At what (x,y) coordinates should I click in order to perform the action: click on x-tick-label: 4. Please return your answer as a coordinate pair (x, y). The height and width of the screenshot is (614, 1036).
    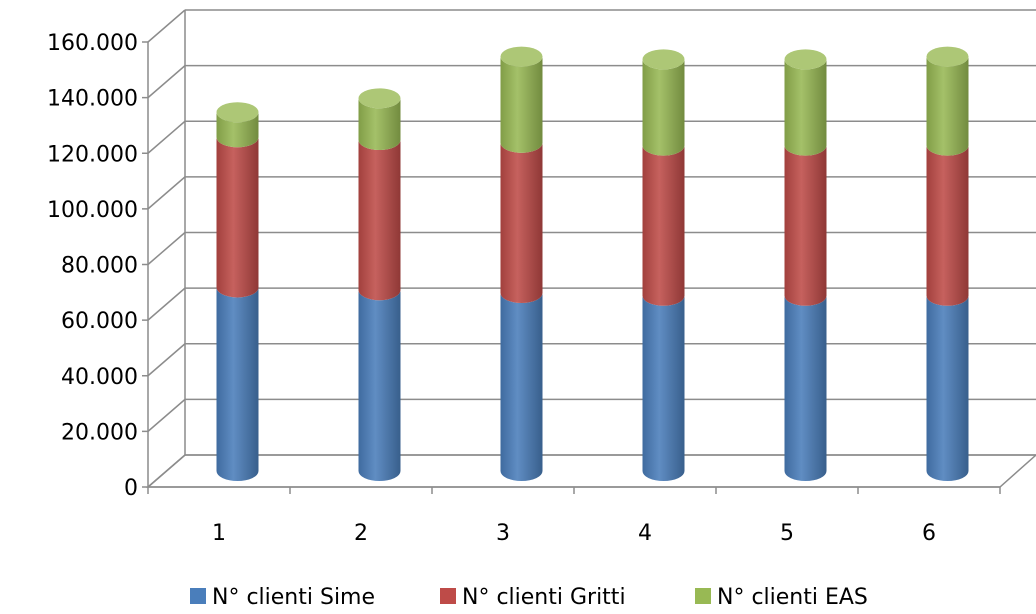
    Looking at the image, I should click on (645, 533).